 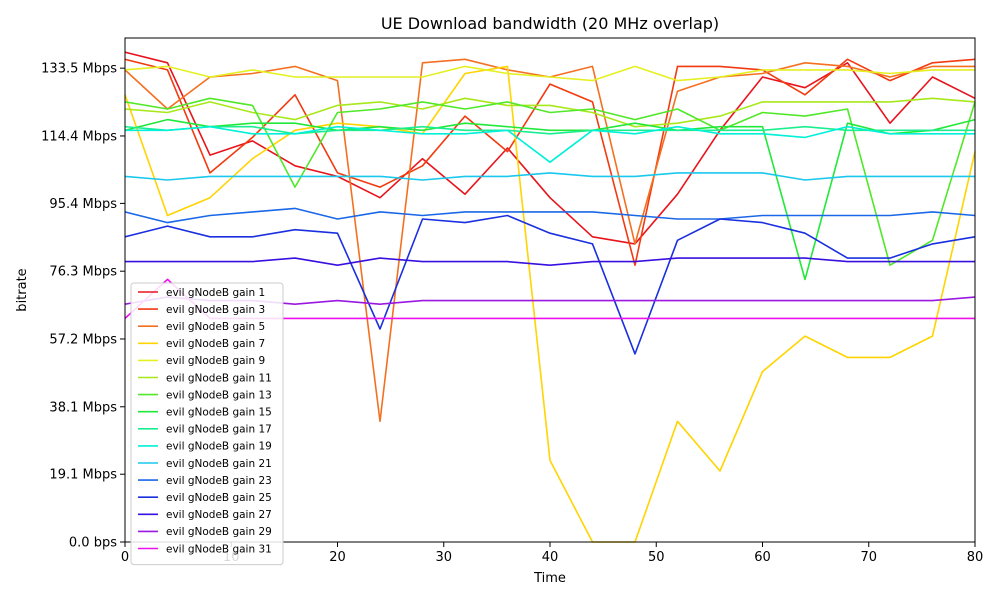 I want to click on legend-entry-label: evil gNodeB gain 7, so click(x=215, y=344).